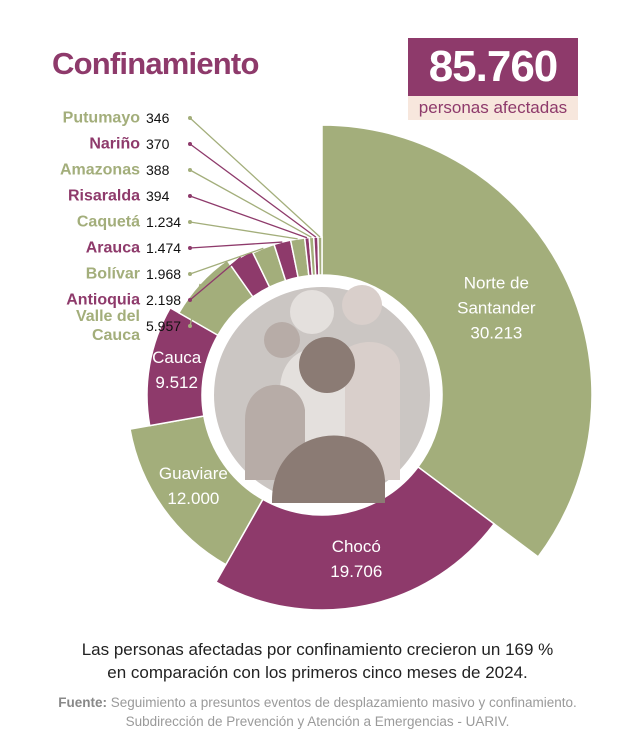  What do you see at coordinates (112, 248) in the screenshot?
I see `category-label: Arauca` at bounding box center [112, 248].